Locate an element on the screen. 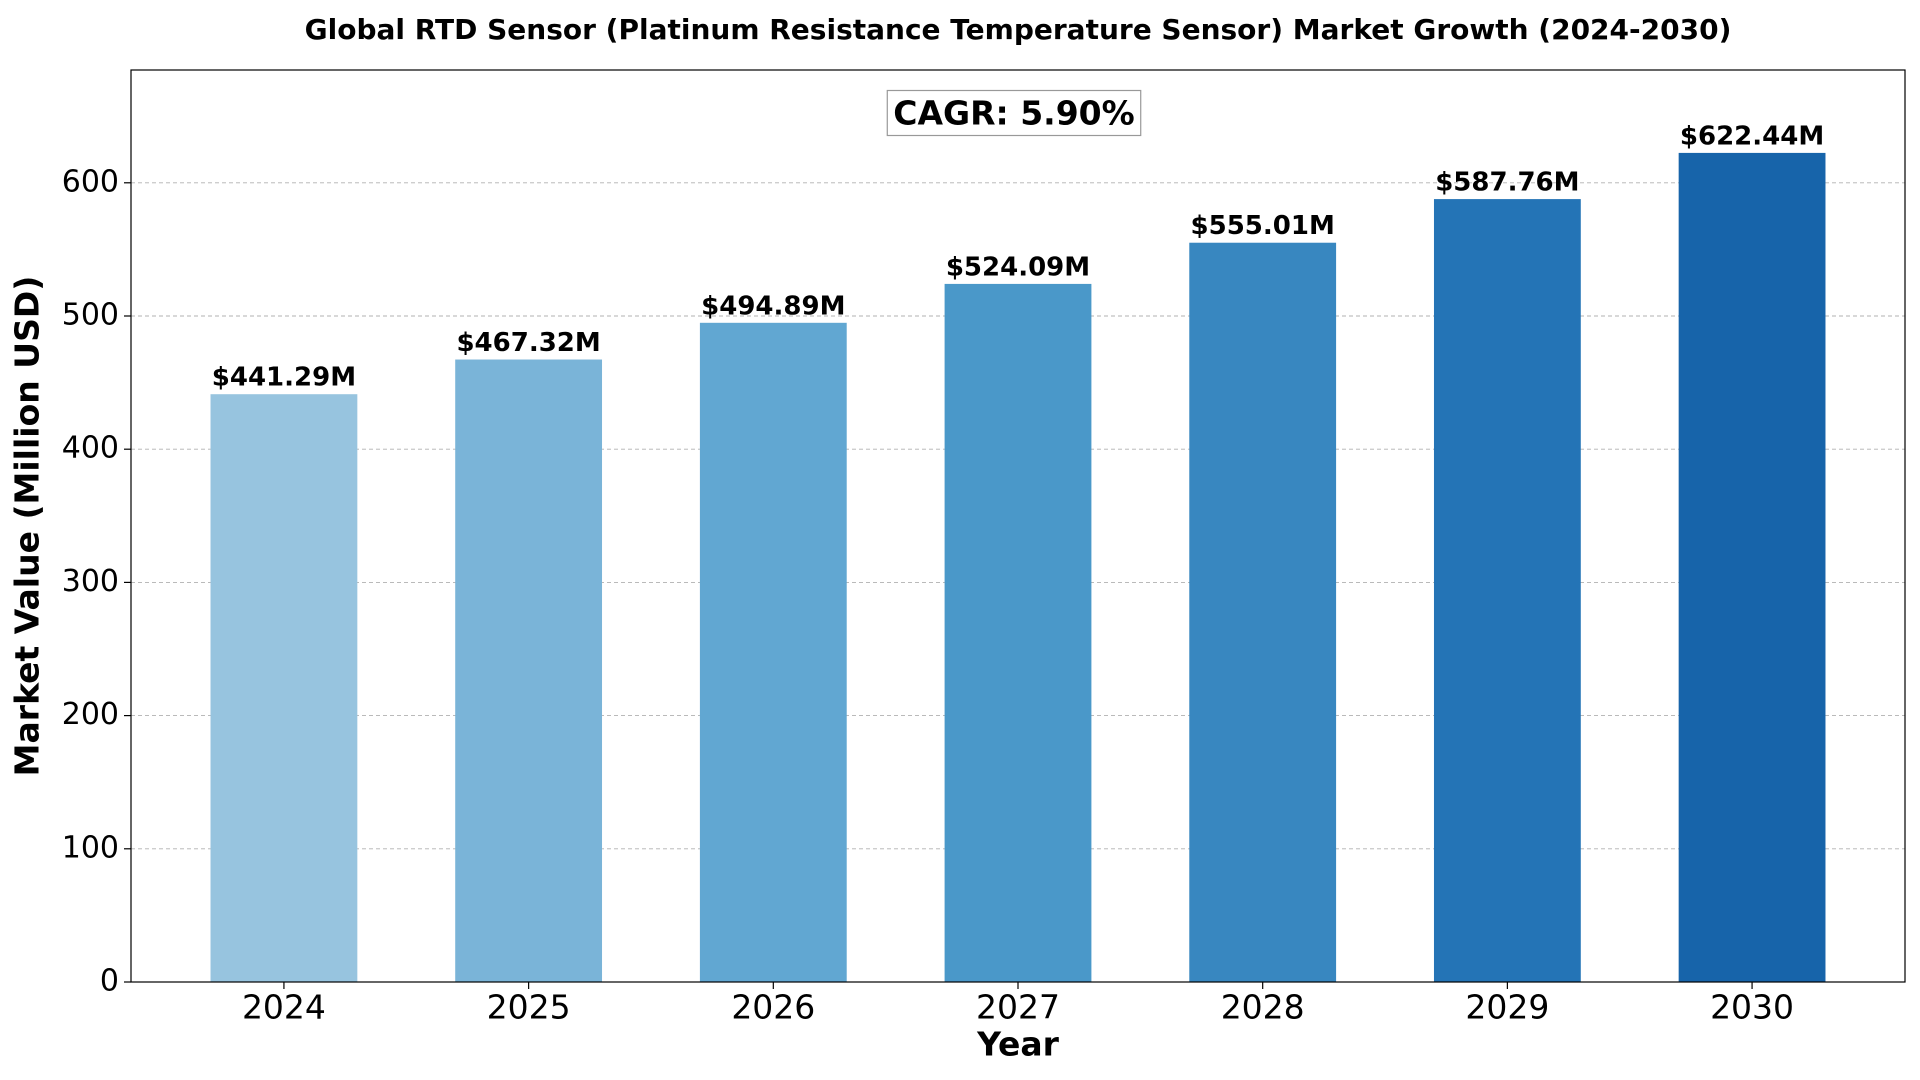 The height and width of the screenshot is (1080, 1920). x-tick-label: 2026 is located at coordinates (773, 1007).